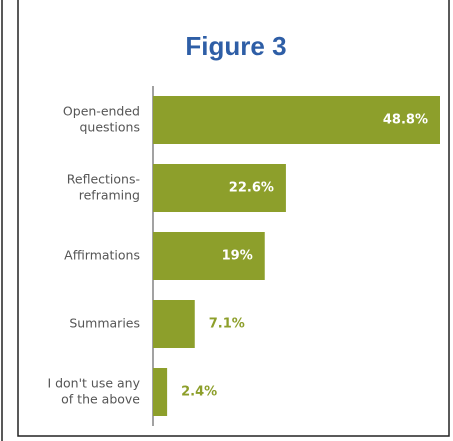 The width and height of the screenshot is (453, 441). What do you see at coordinates (251, 188) in the screenshot?
I see `value-label: 22.6%` at bounding box center [251, 188].